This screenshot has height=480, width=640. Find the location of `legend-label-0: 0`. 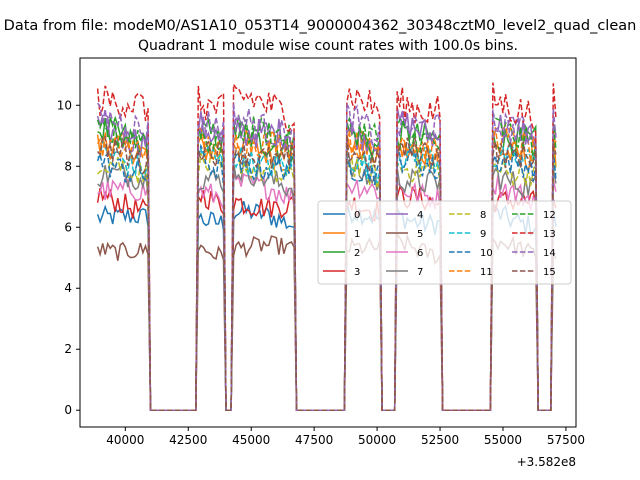

legend-label-0: 0 is located at coordinates (357, 215).